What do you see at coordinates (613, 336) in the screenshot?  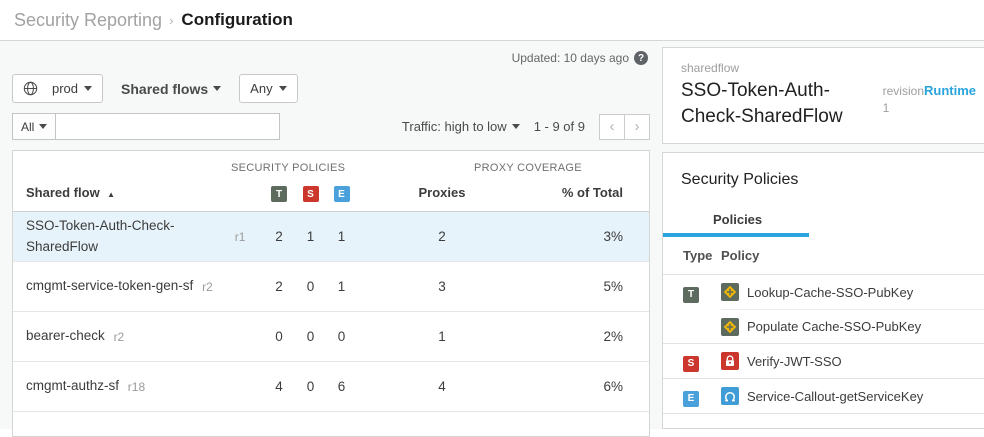 I see `pct-total-value: 2%` at bounding box center [613, 336].